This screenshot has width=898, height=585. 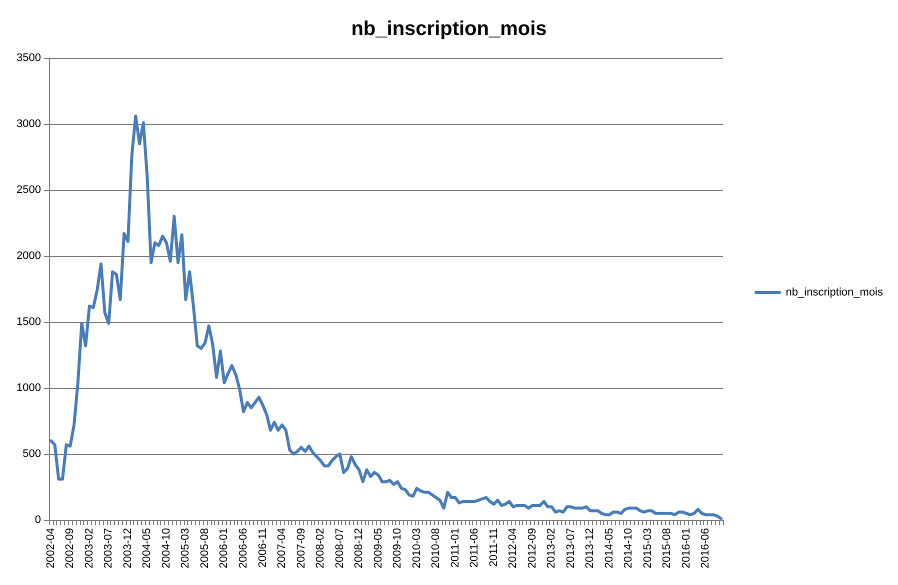 What do you see at coordinates (28, 322) in the screenshot?
I see `y-tick-label: 1500` at bounding box center [28, 322].